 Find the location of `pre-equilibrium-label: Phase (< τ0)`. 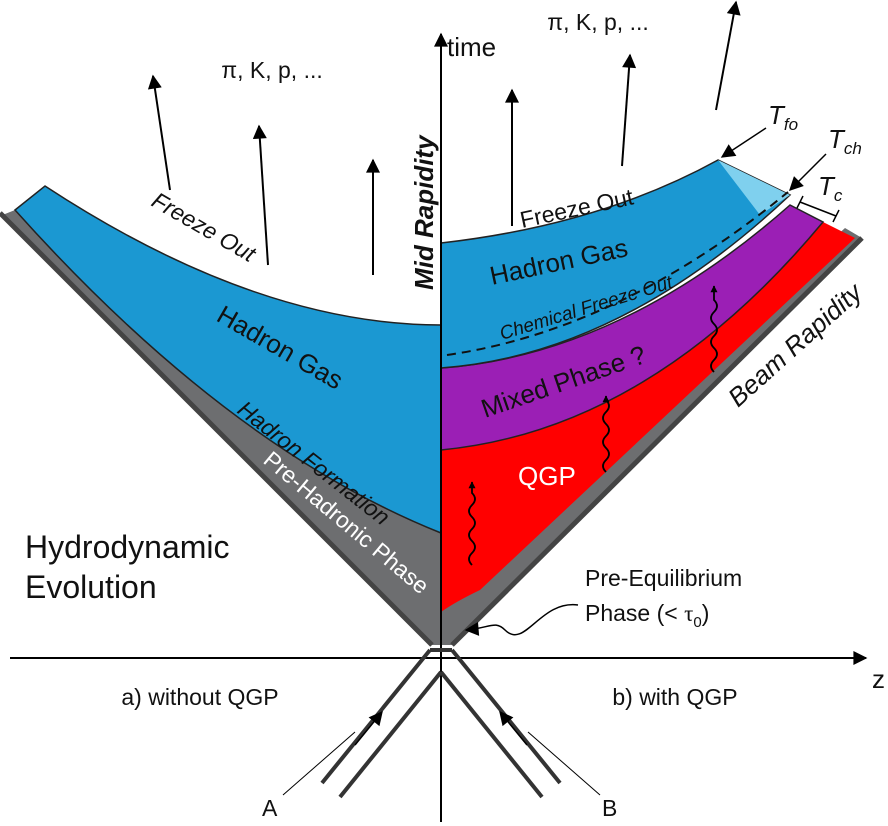

pre-equilibrium-label: Phase (< τ0) is located at coordinates (647, 615).